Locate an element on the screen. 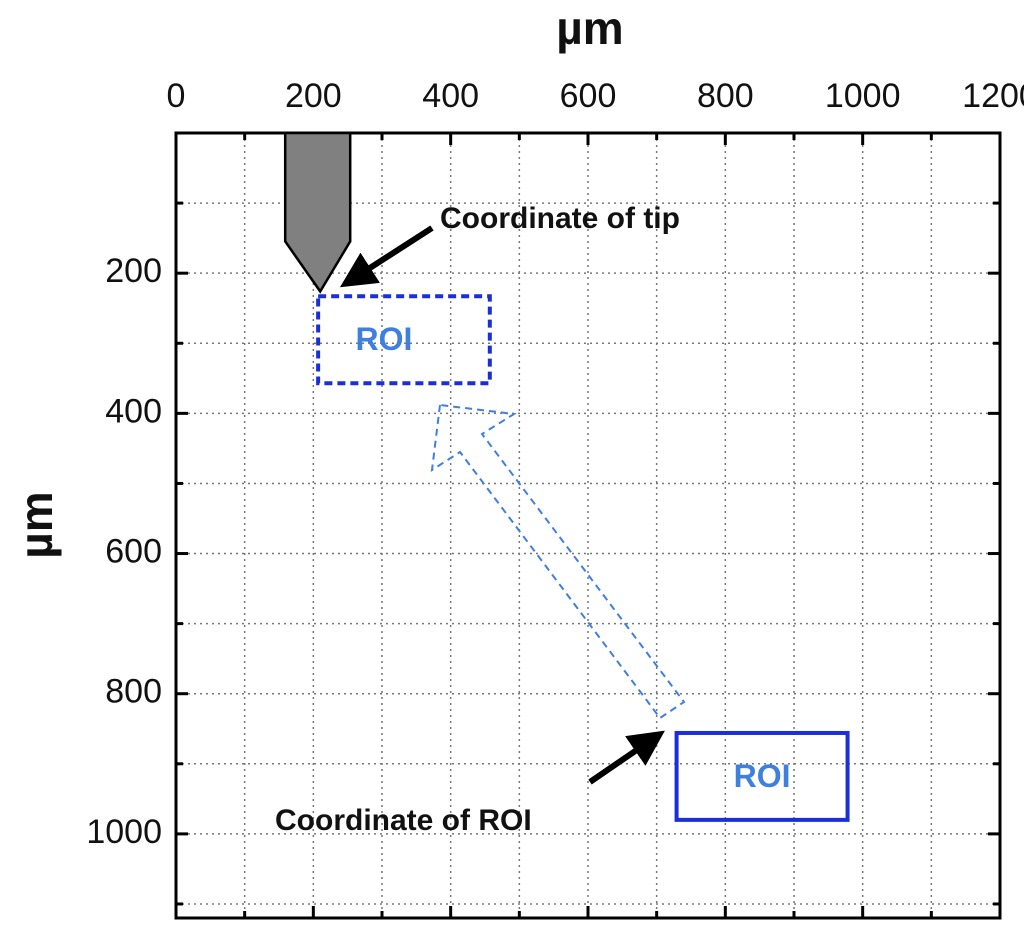  x-tick-label: 800 is located at coordinates (725, 96).